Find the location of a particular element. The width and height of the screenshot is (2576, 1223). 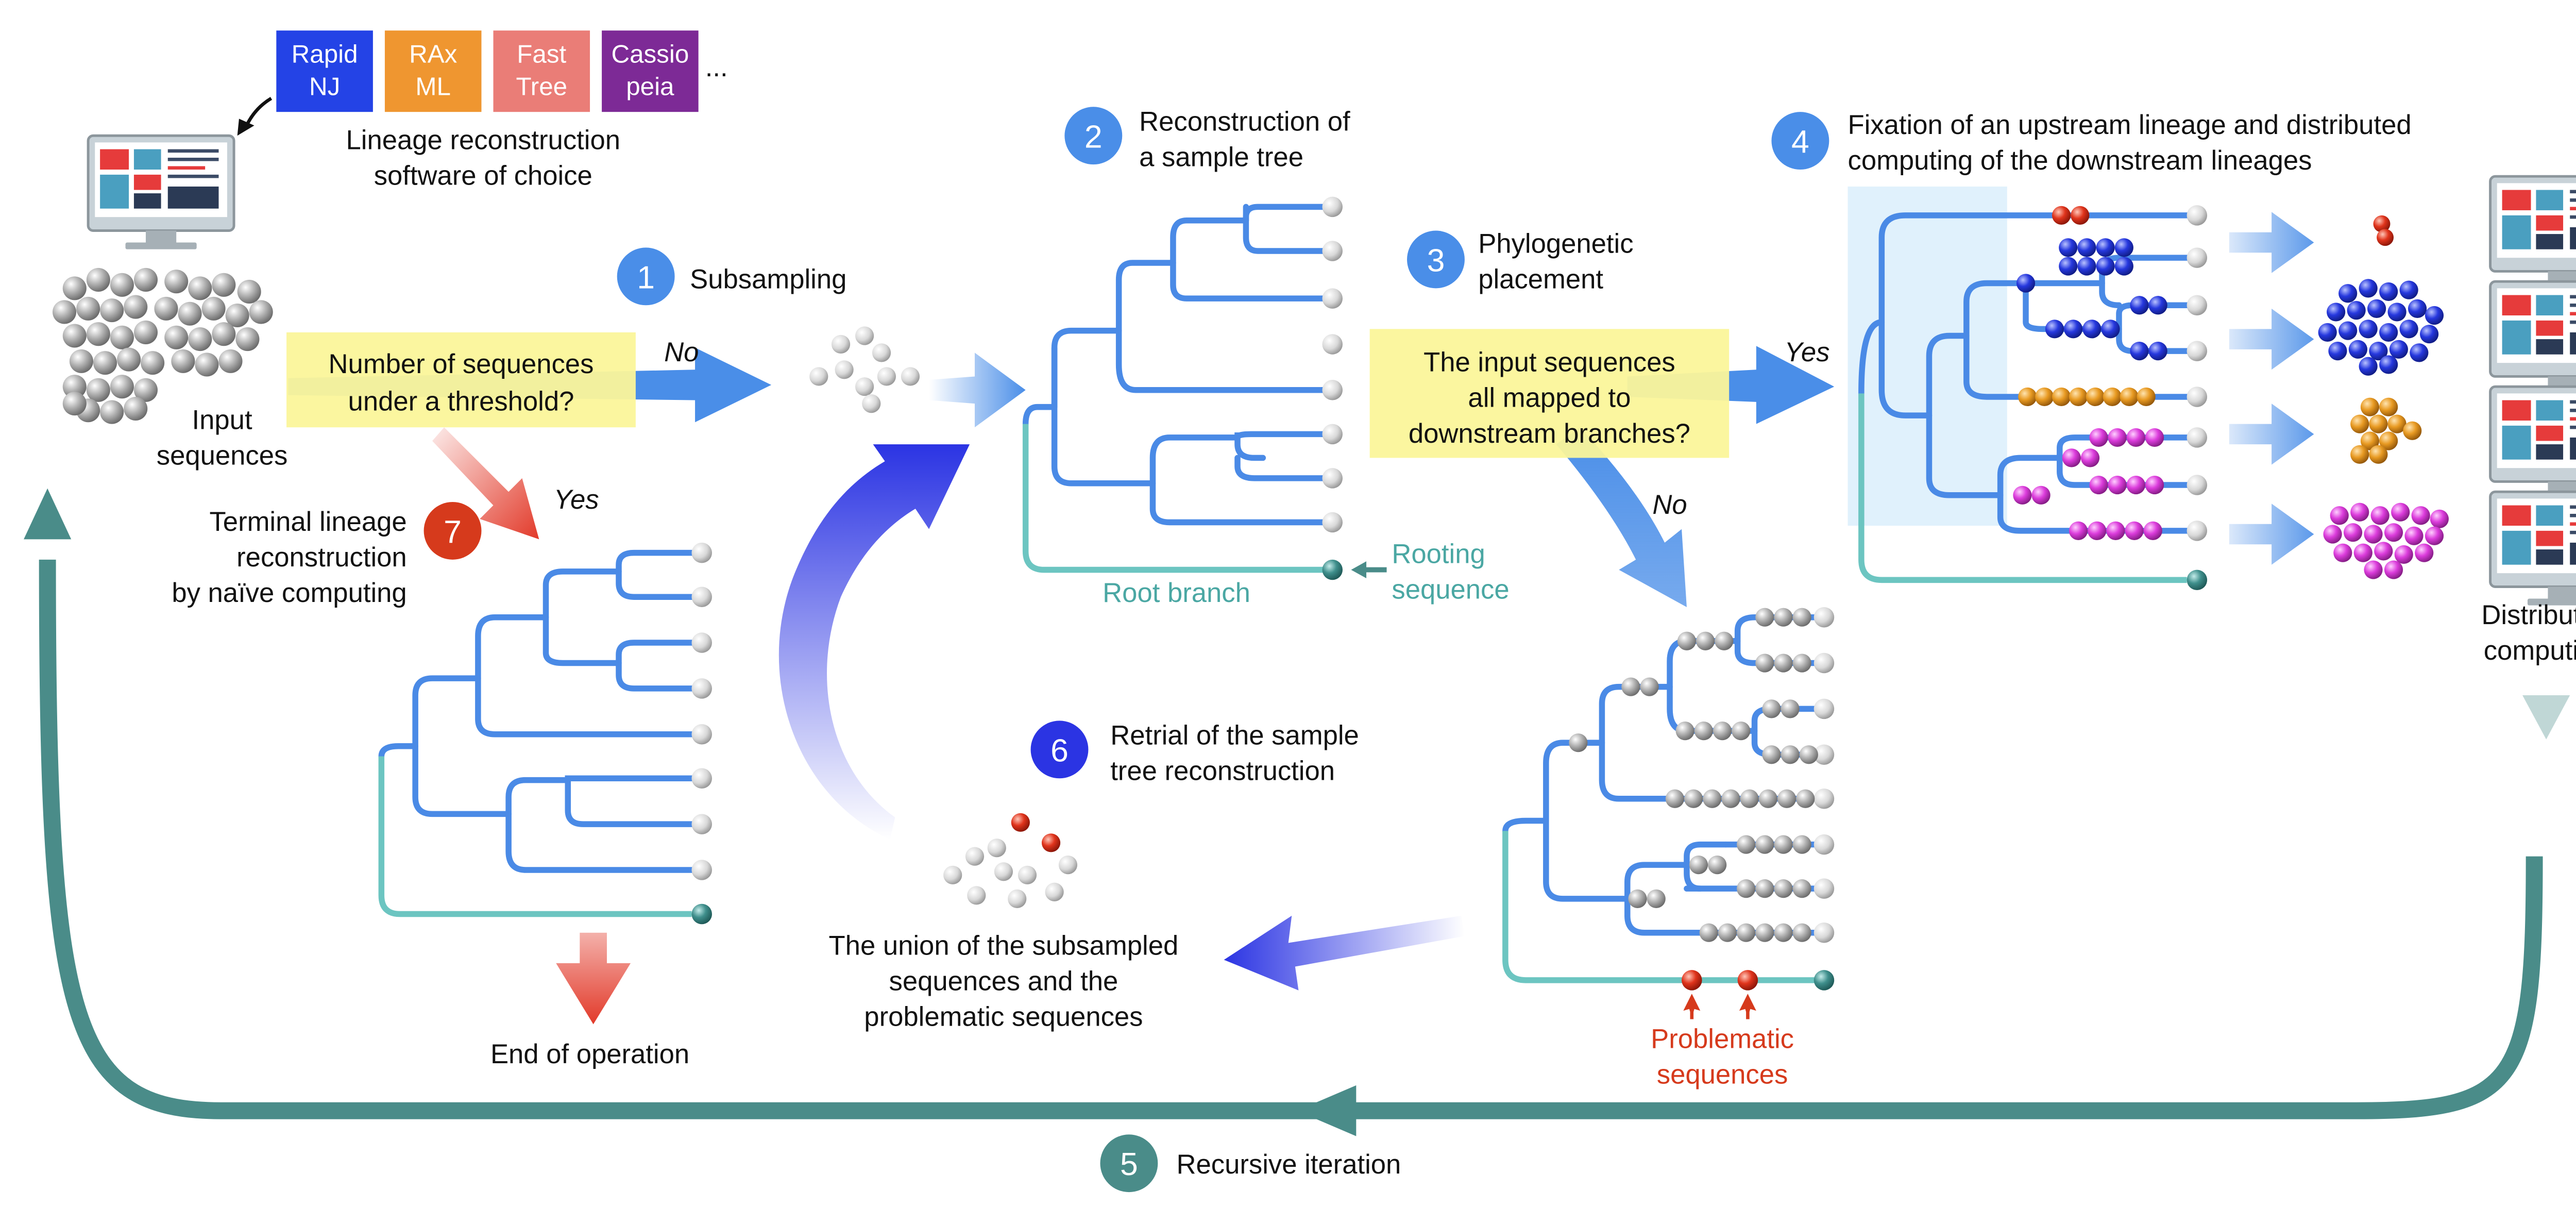

arrow-to-sample-tree is located at coordinates (977, 390).